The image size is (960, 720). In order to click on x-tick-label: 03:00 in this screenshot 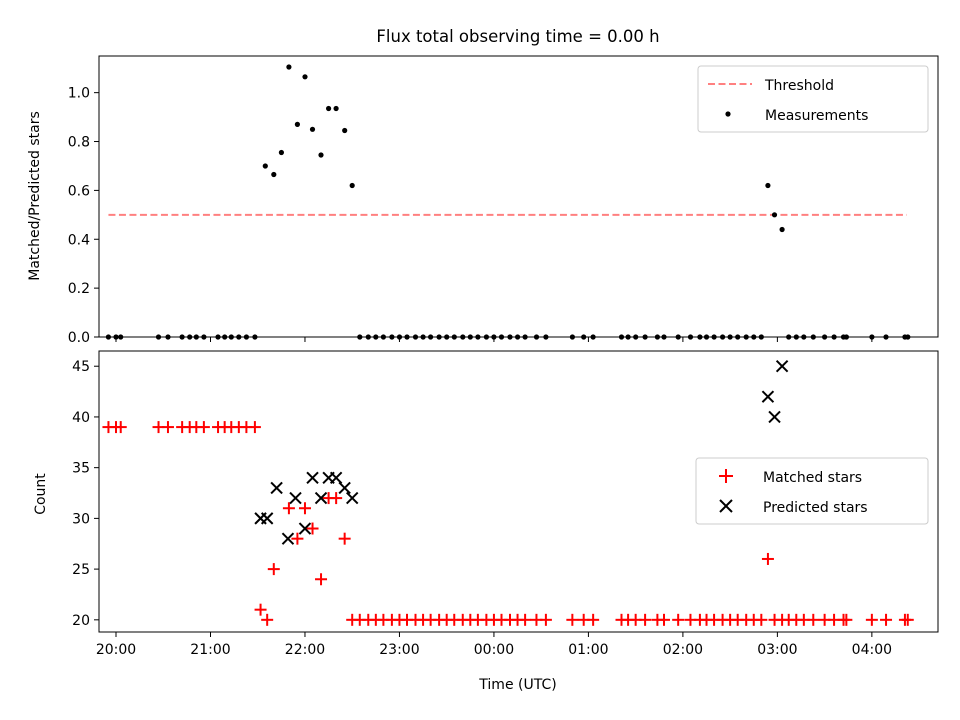, I will do `click(777, 650)`.